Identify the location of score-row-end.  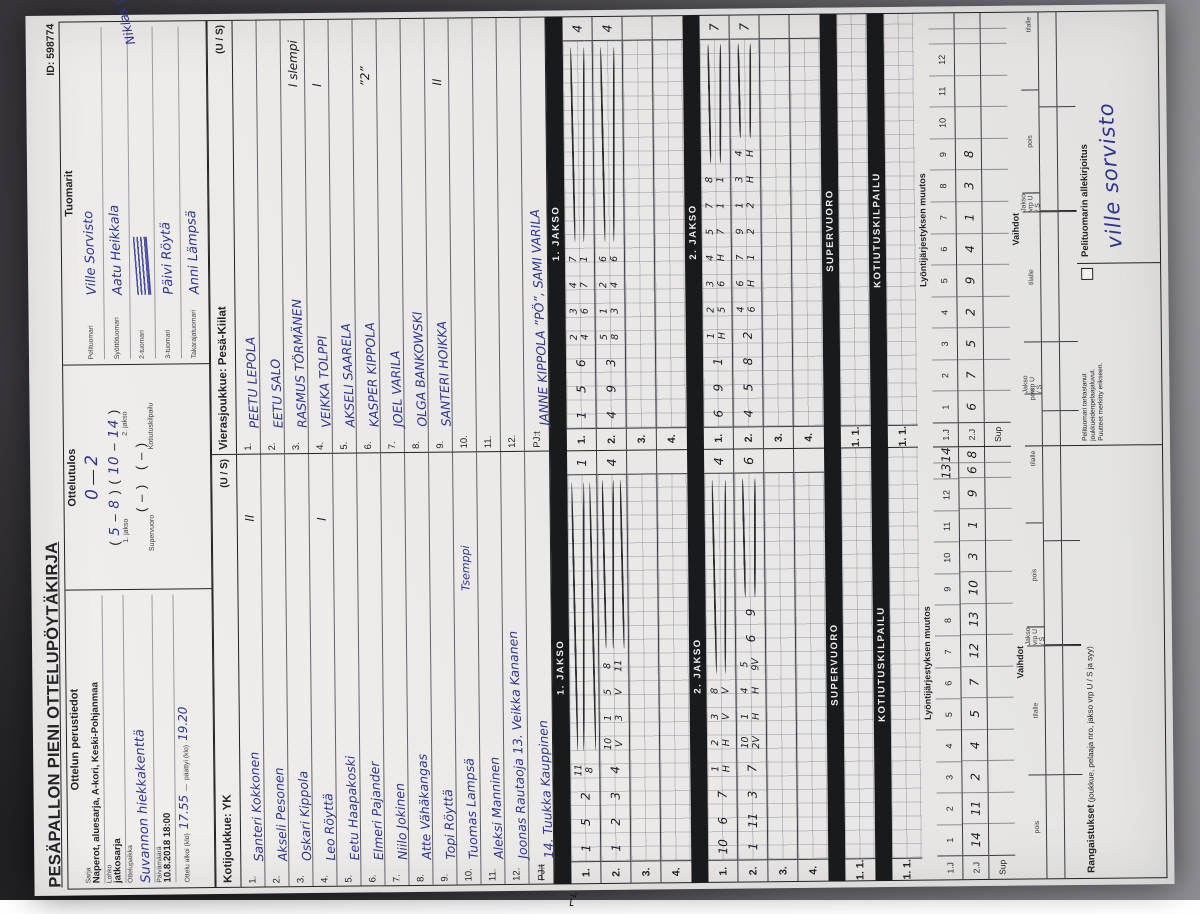
(672, 462).